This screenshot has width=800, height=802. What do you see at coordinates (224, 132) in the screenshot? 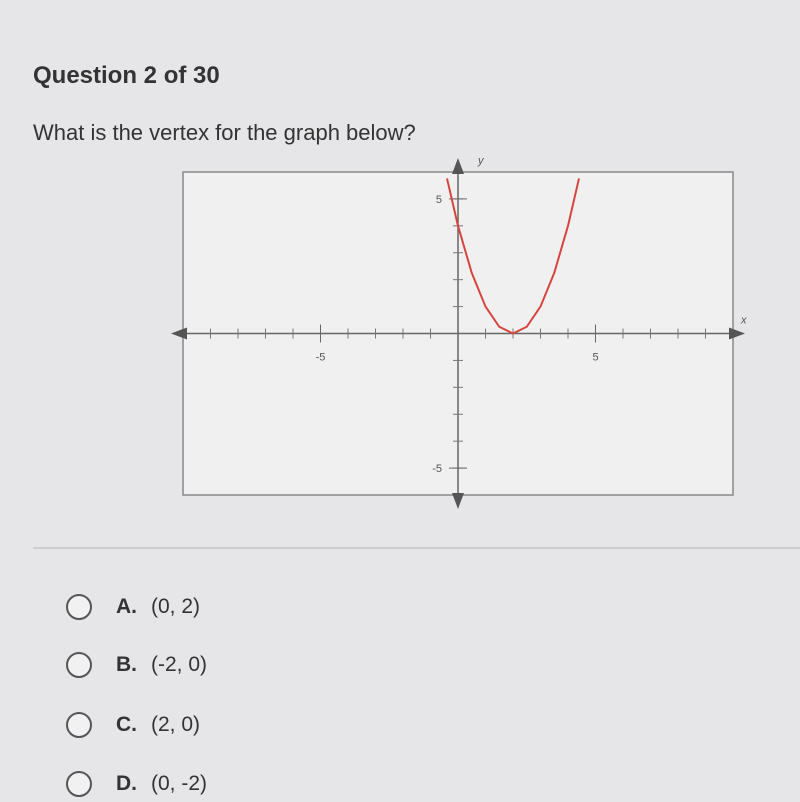
I see `question-text: What is the vertex for the graph below?` at bounding box center [224, 132].